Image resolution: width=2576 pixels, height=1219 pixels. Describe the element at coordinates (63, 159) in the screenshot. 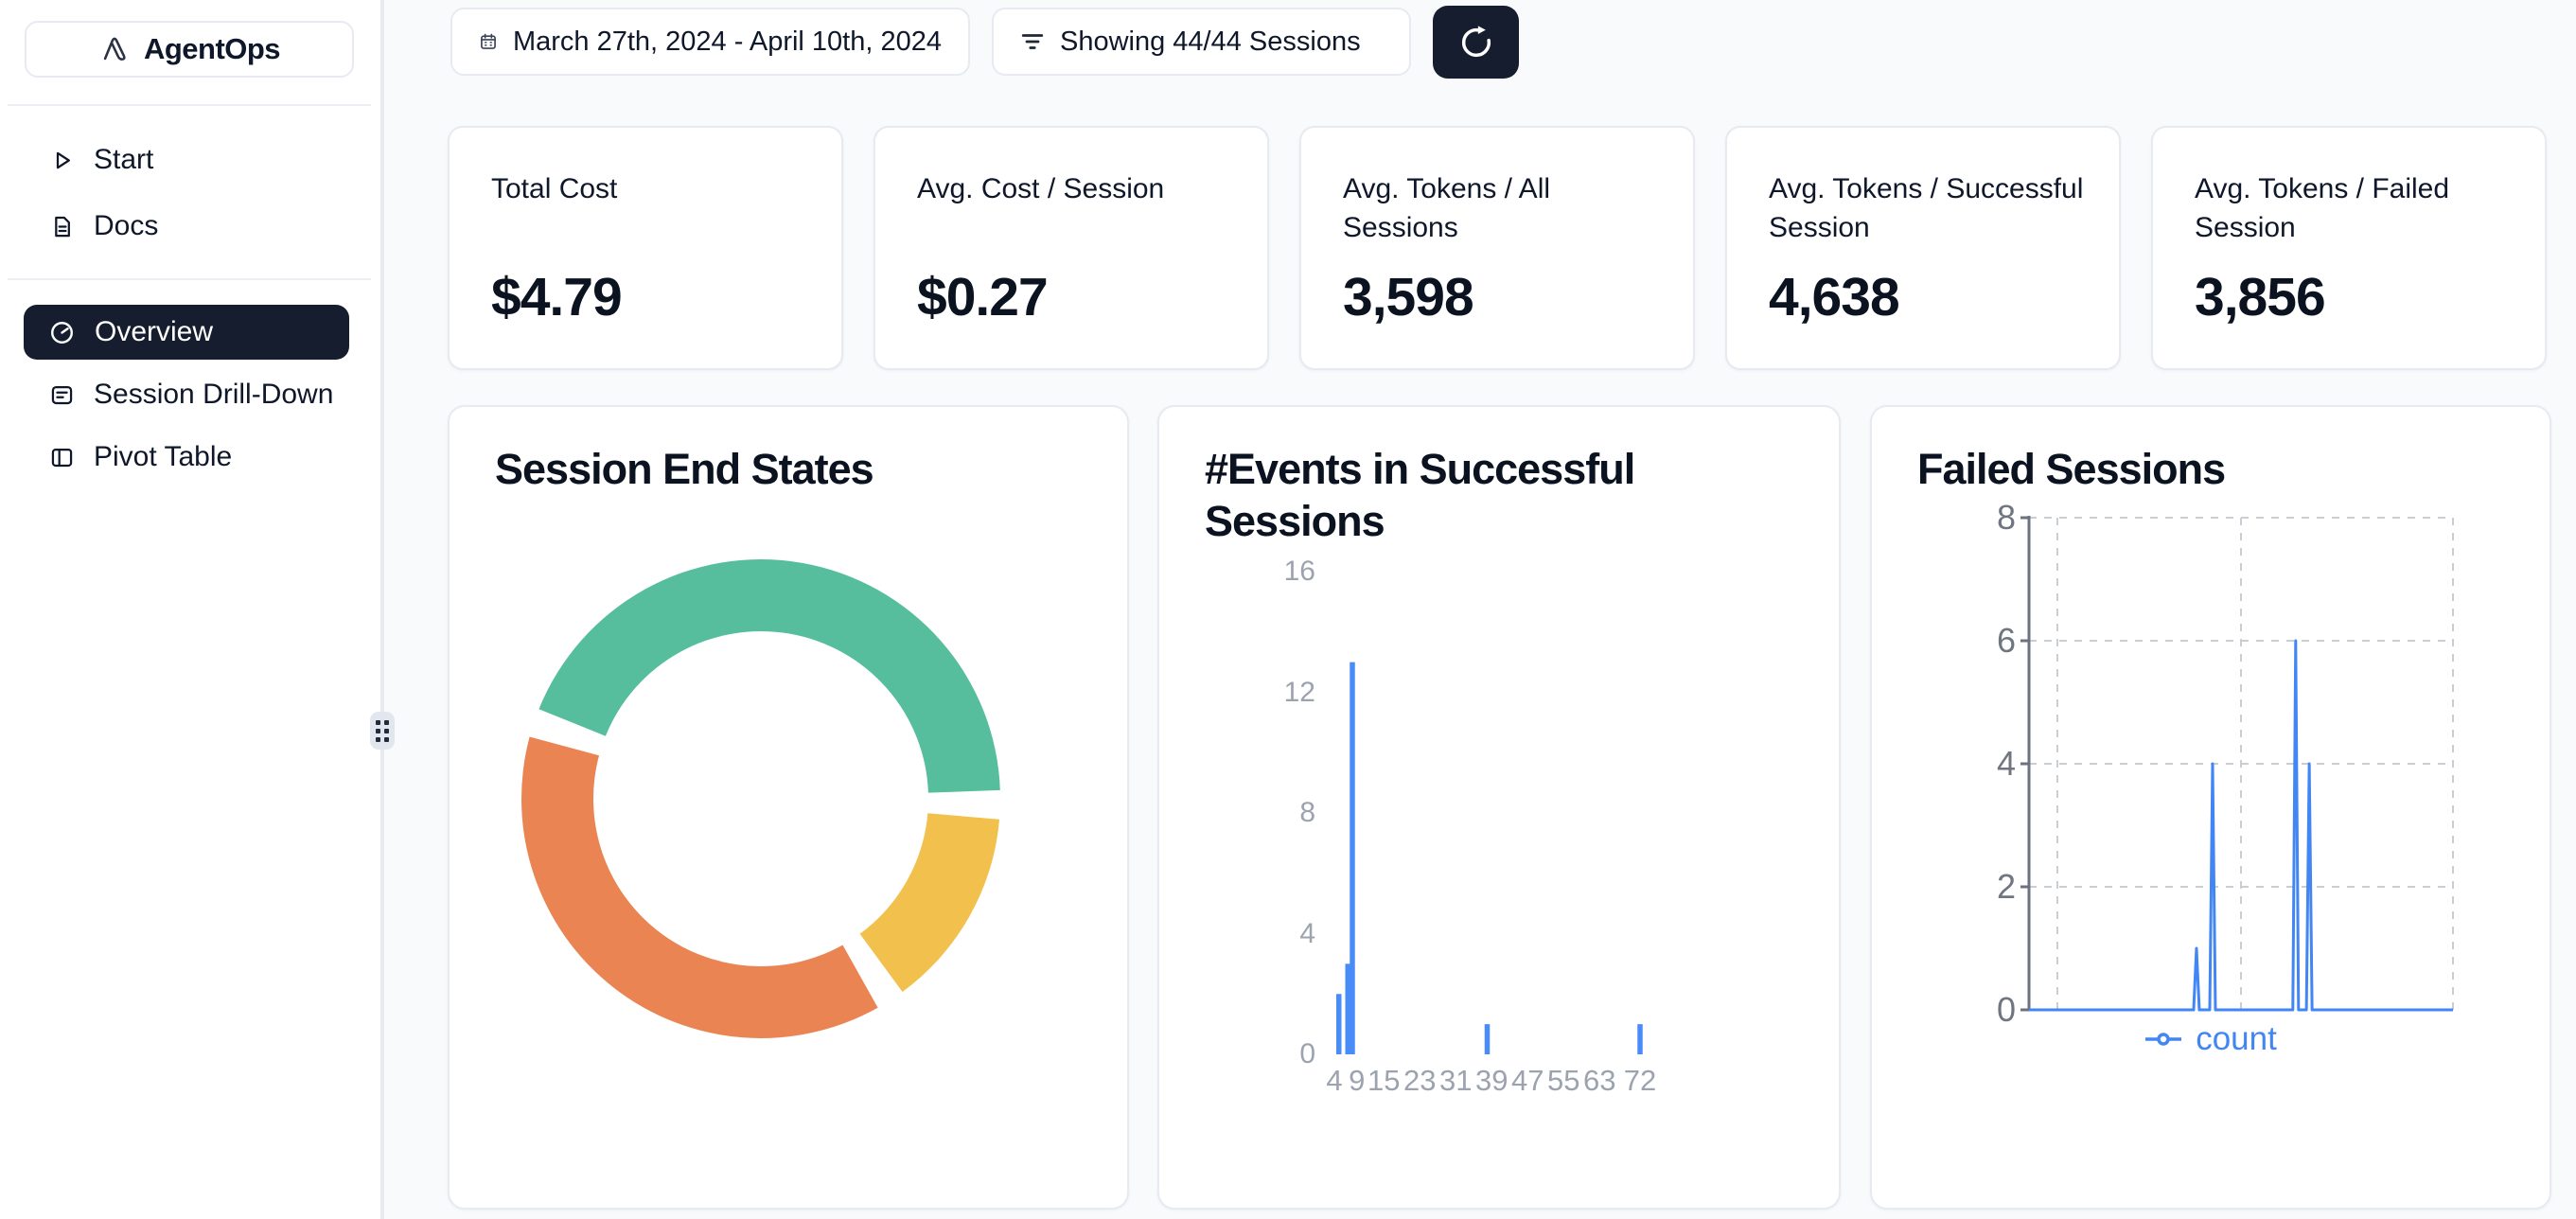

I see `play-icon` at that location.